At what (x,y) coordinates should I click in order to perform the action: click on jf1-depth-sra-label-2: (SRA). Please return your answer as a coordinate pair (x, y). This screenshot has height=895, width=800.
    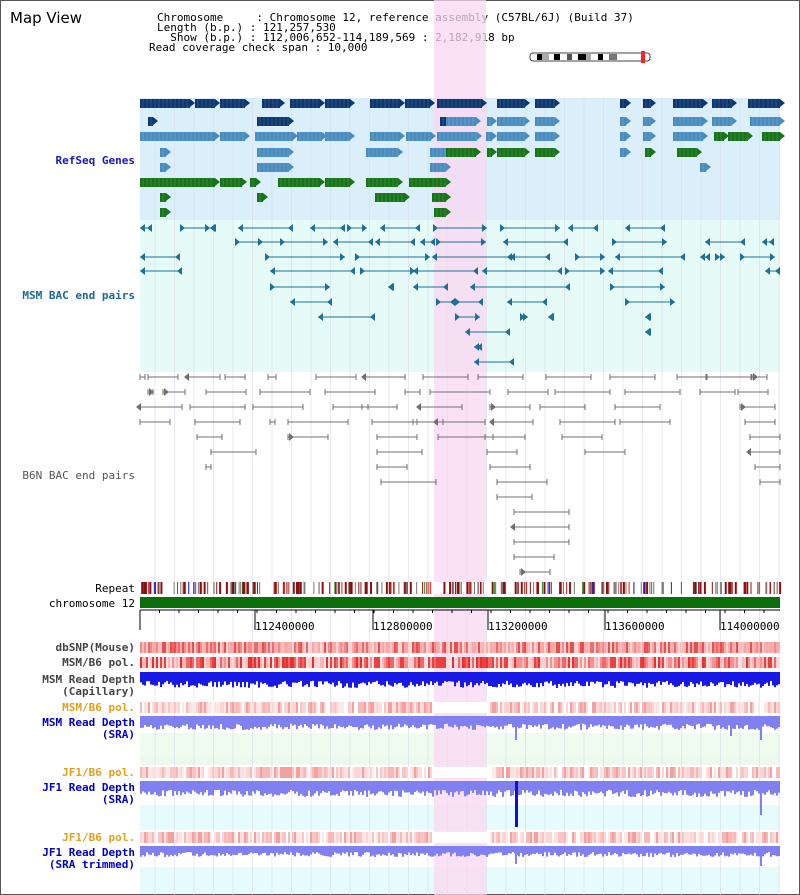
    Looking at the image, I should click on (118, 799).